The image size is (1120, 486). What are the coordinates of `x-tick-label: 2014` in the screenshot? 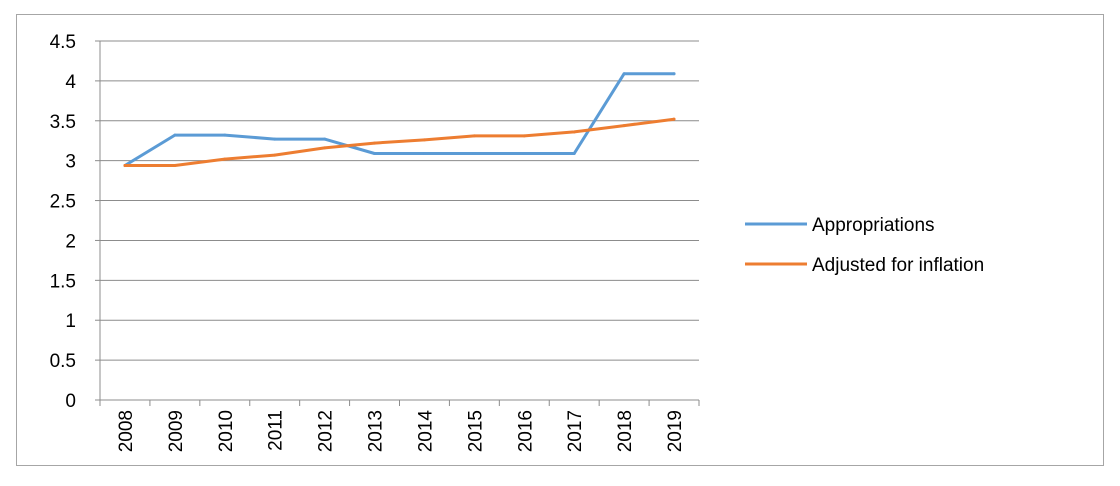 It's located at (425, 431).